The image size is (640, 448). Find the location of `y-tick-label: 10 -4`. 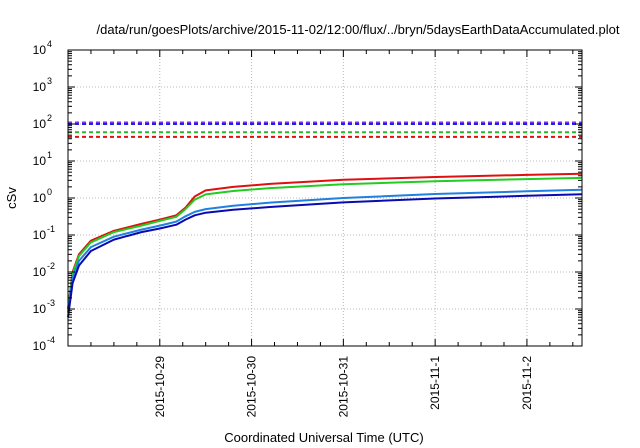

y-tick-label: 10 -4 is located at coordinates (44, 344).